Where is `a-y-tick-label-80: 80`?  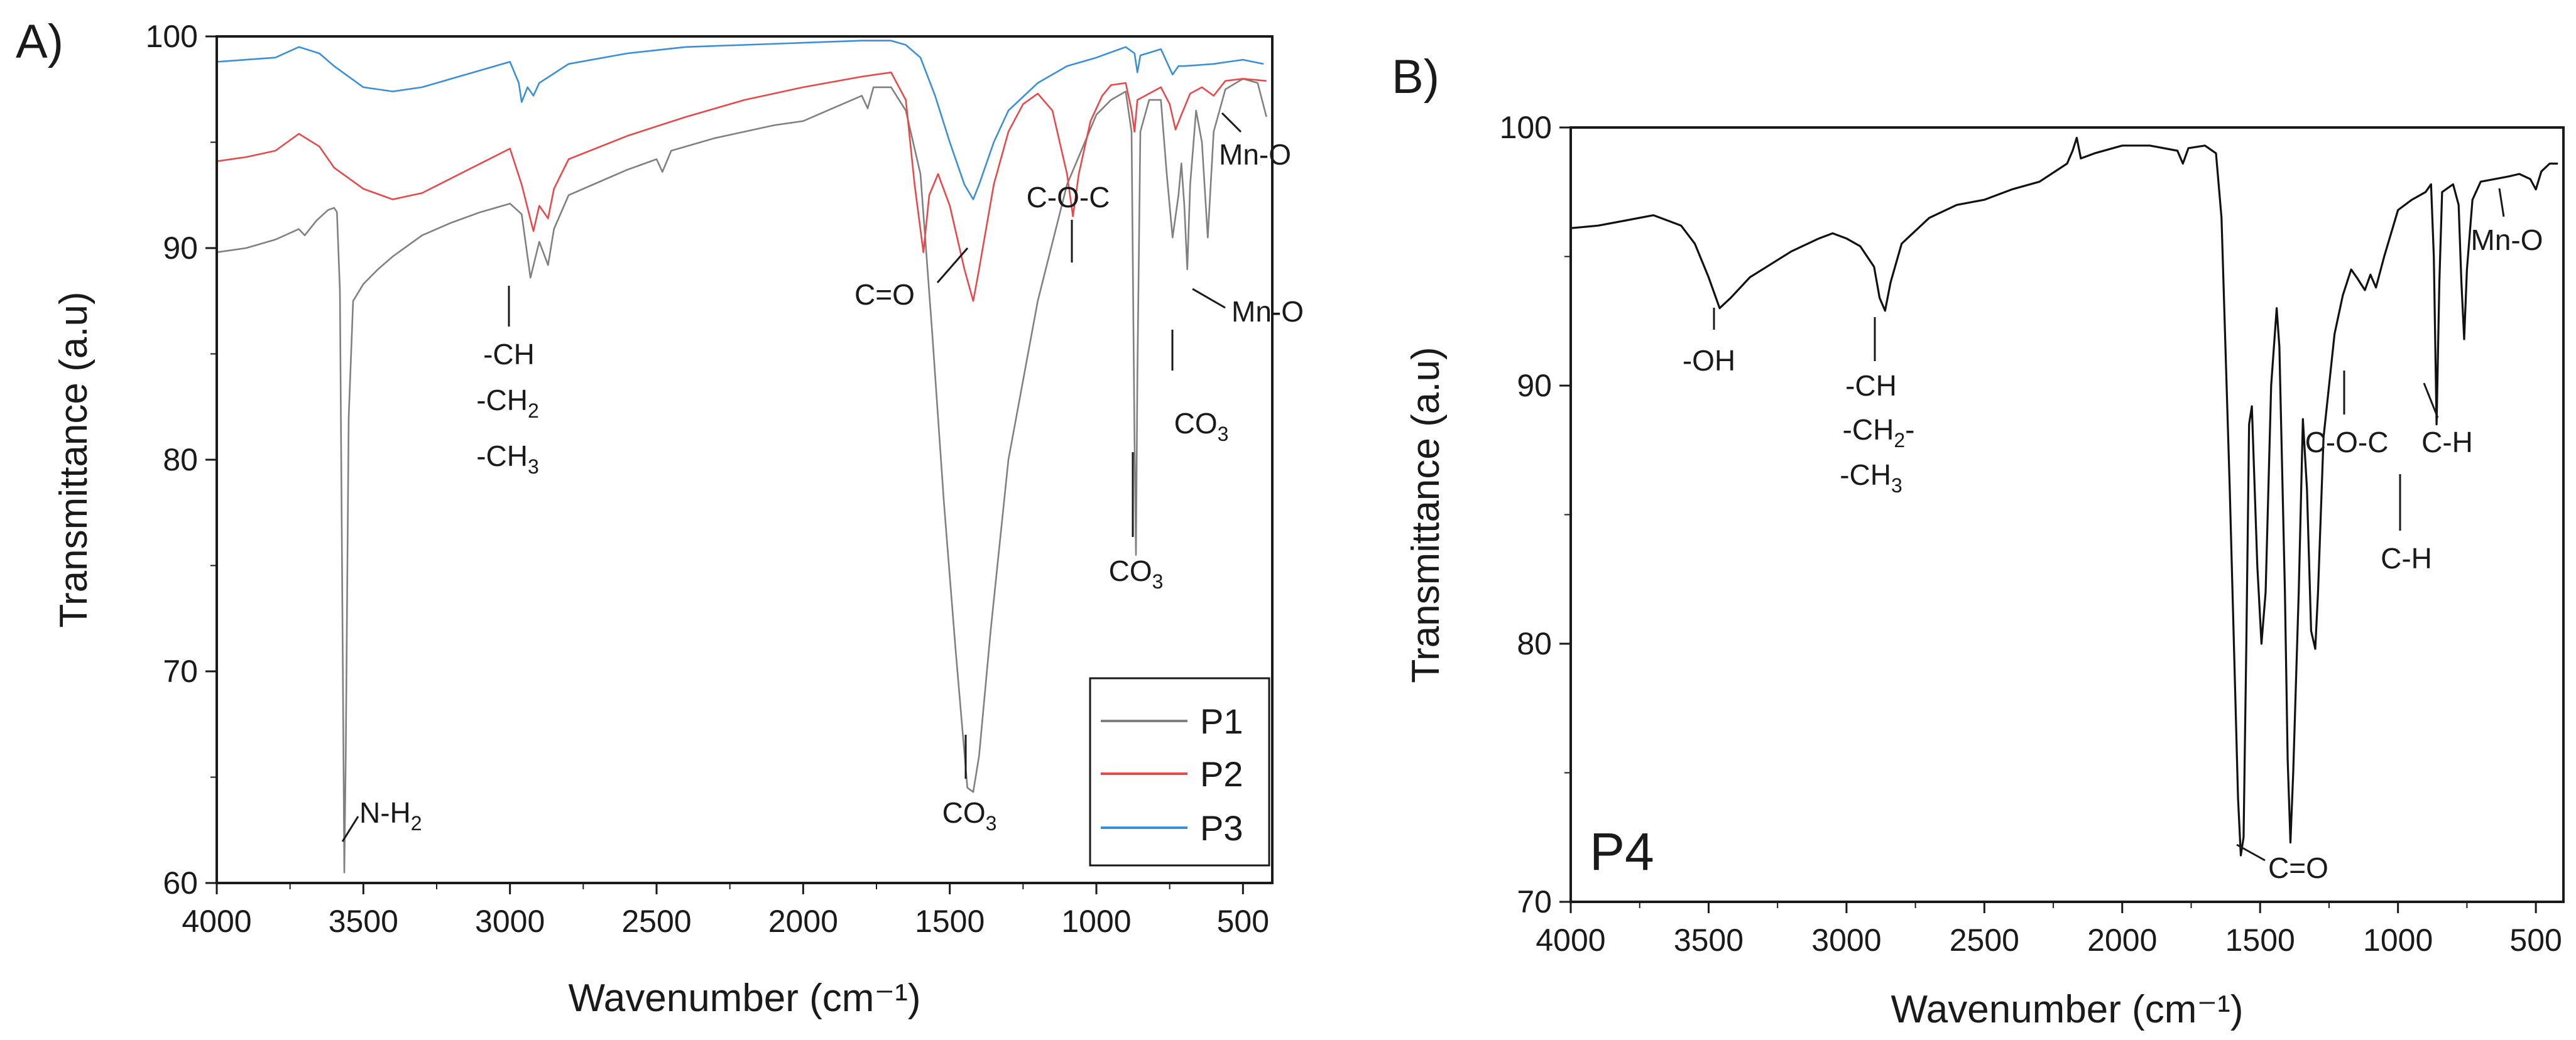
a-y-tick-label-80: 80 is located at coordinates (180, 459).